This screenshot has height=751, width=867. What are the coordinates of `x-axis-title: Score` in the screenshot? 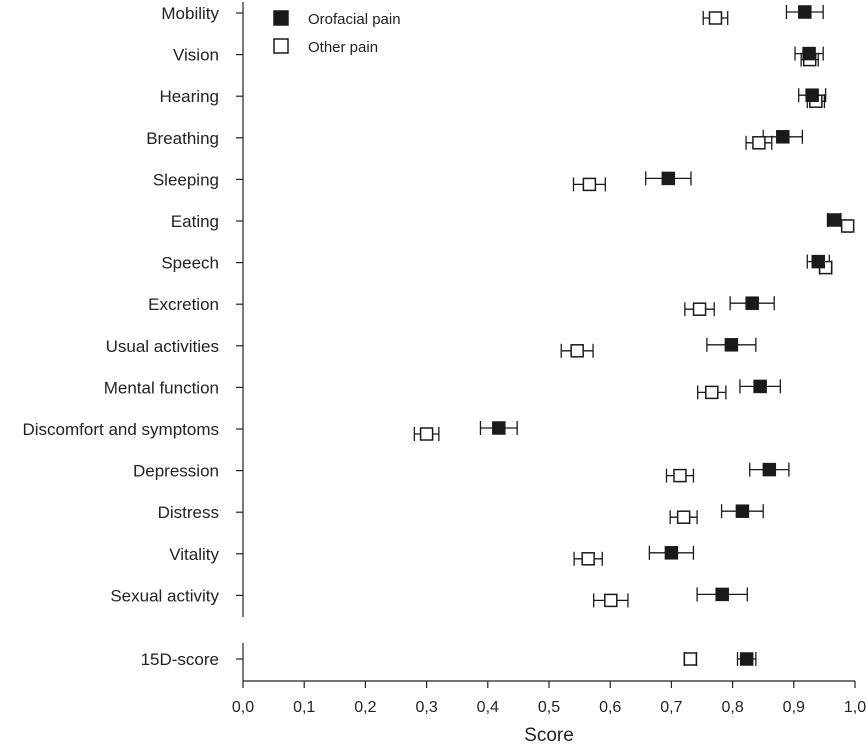 It's located at (549, 735).